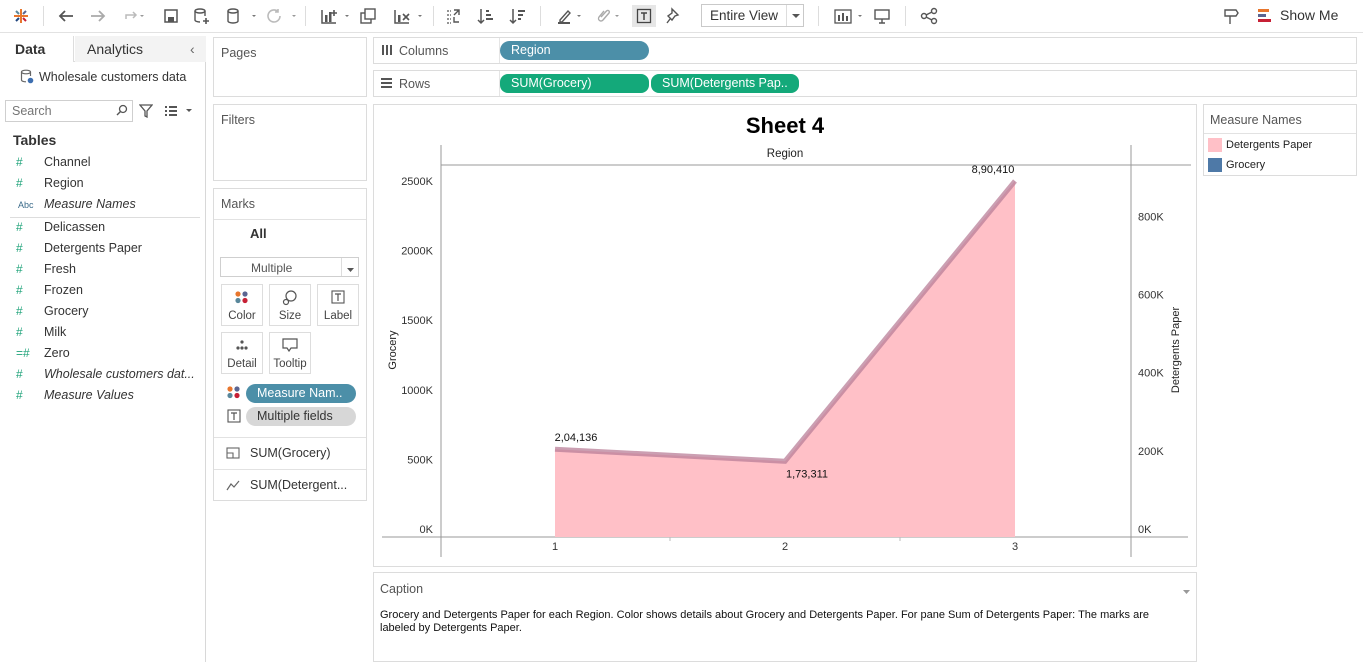 The height and width of the screenshot is (662, 1363). What do you see at coordinates (100, 291) in the screenshot?
I see `field-frozen: # Frozen` at bounding box center [100, 291].